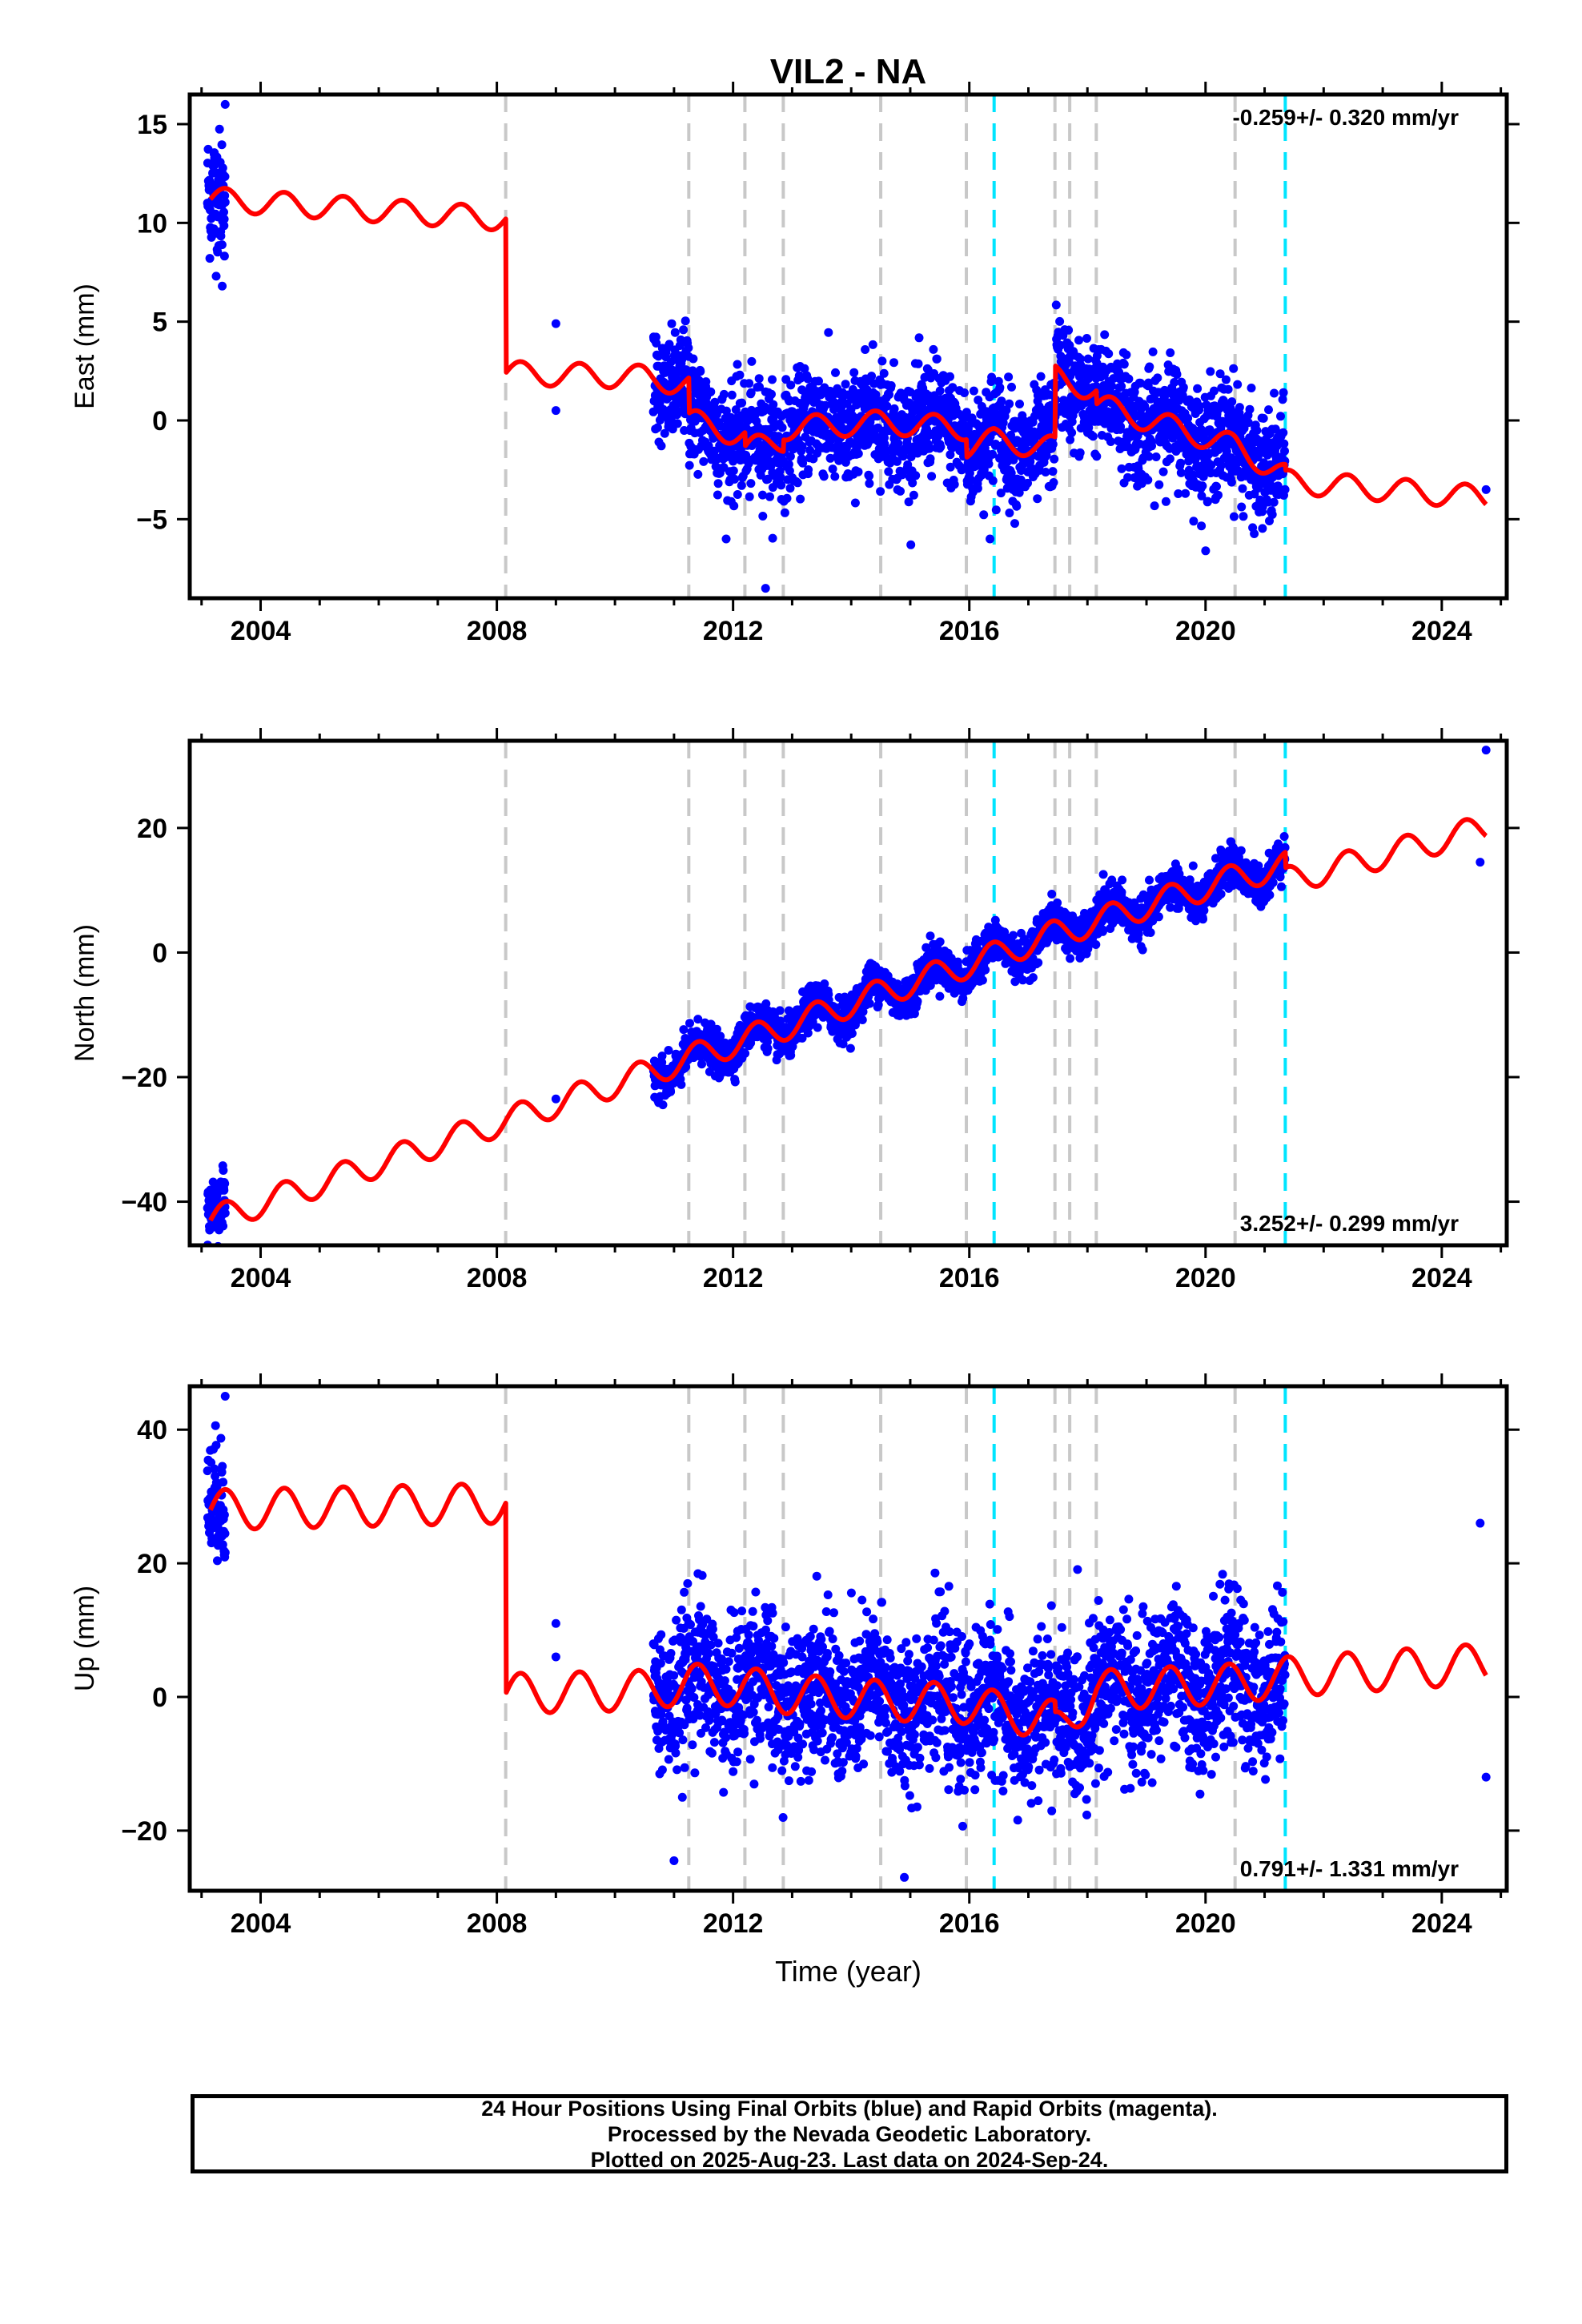 Image resolution: width=1582 pixels, height=2324 pixels. What do you see at coordinates (969, 631) in the screenshot?
I see `x-tick-label: 2016` at bounding box center [969, 631].